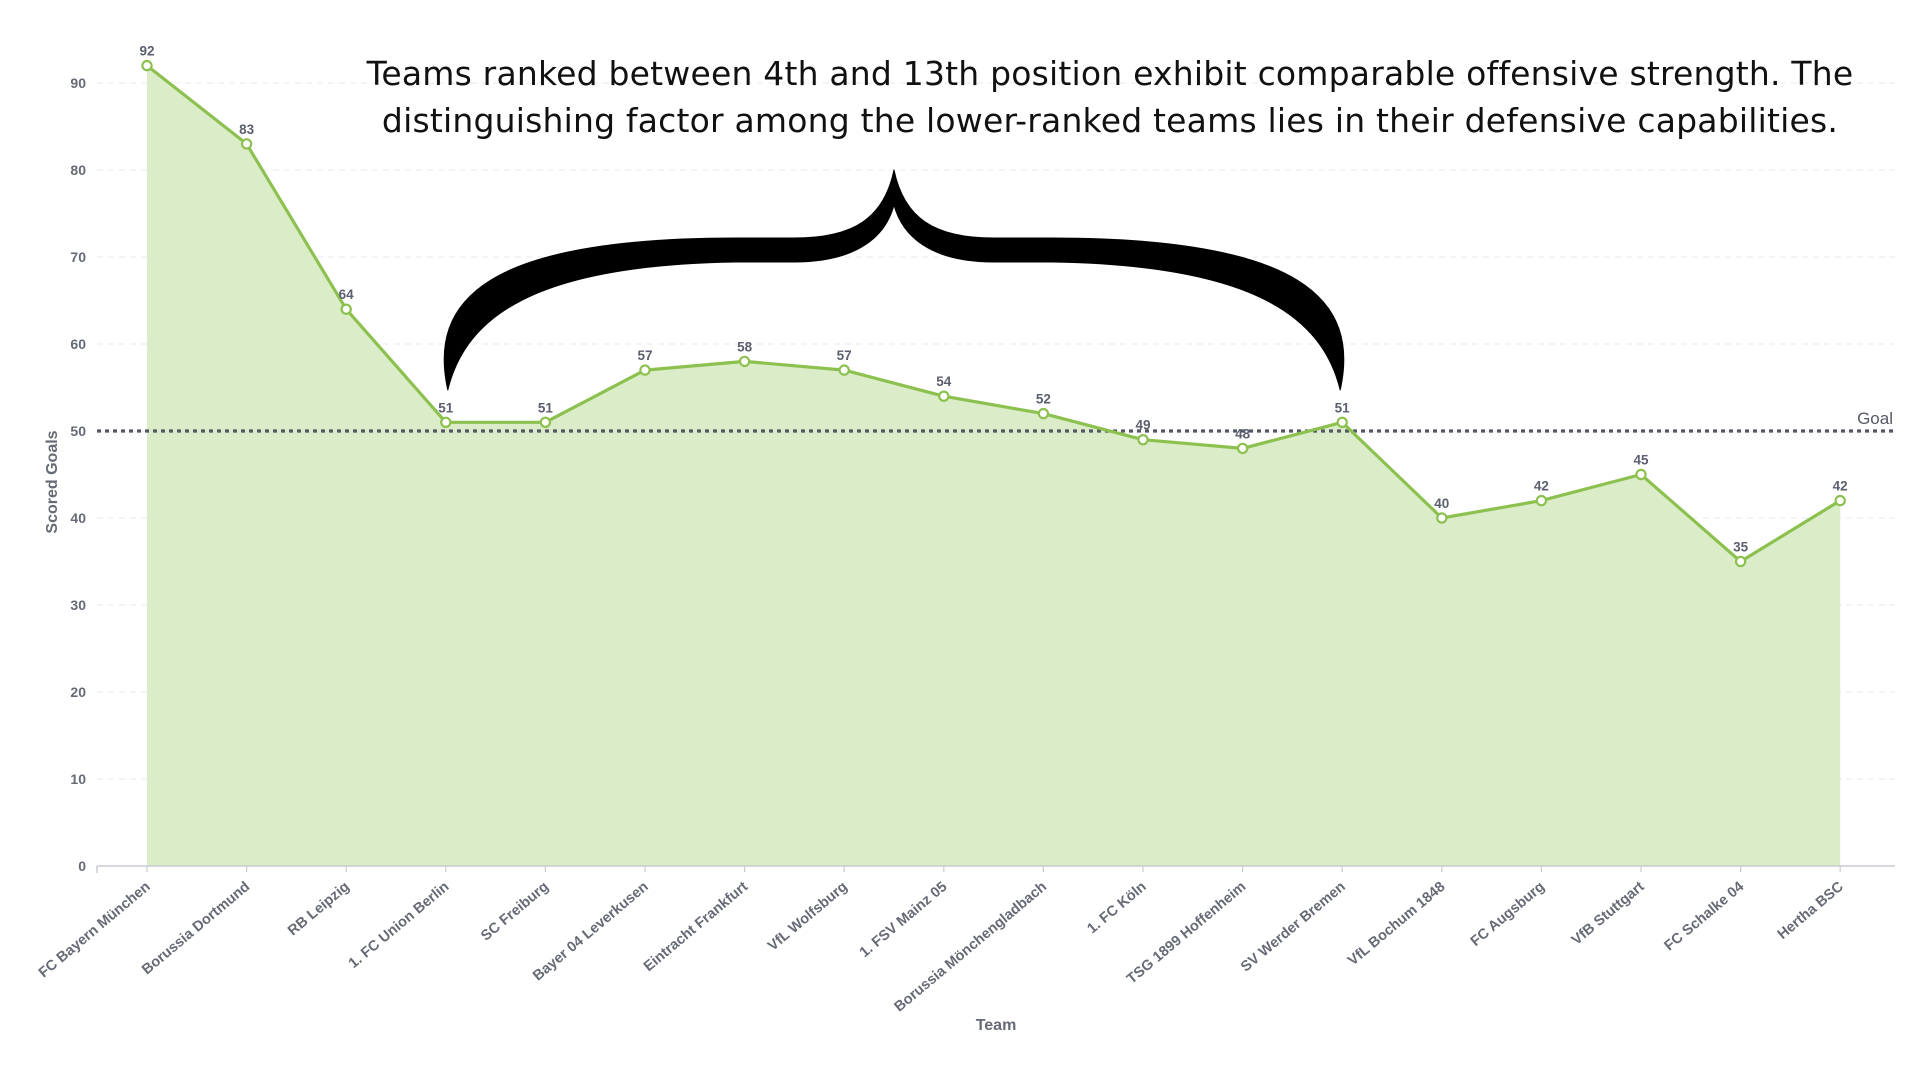 The width and height of the screenshot is (1920, 1085). What do you see at coordinates (515, 912) in the screenshot?
I see `x-tick-label: SC Freiburg` at bounding box center [515, 912].